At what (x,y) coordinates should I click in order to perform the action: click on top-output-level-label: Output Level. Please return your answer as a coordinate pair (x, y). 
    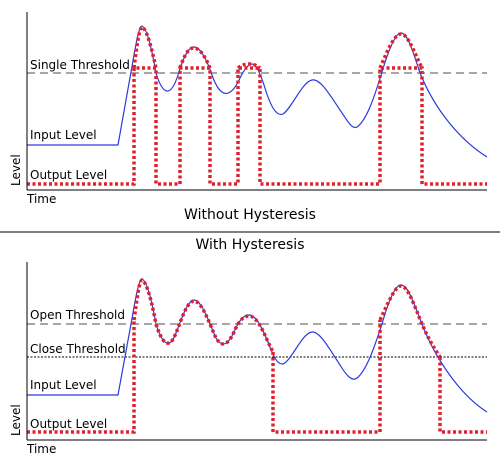
    Looking at the image, I should click on (68, 175).